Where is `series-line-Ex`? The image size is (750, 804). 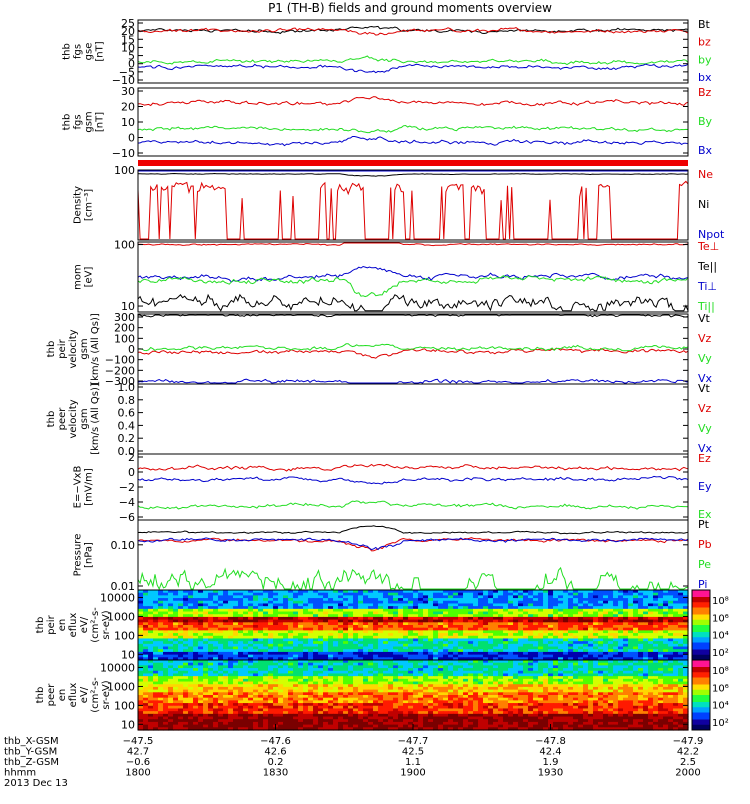
series-line-Ex is located at coordinates (413, 505).